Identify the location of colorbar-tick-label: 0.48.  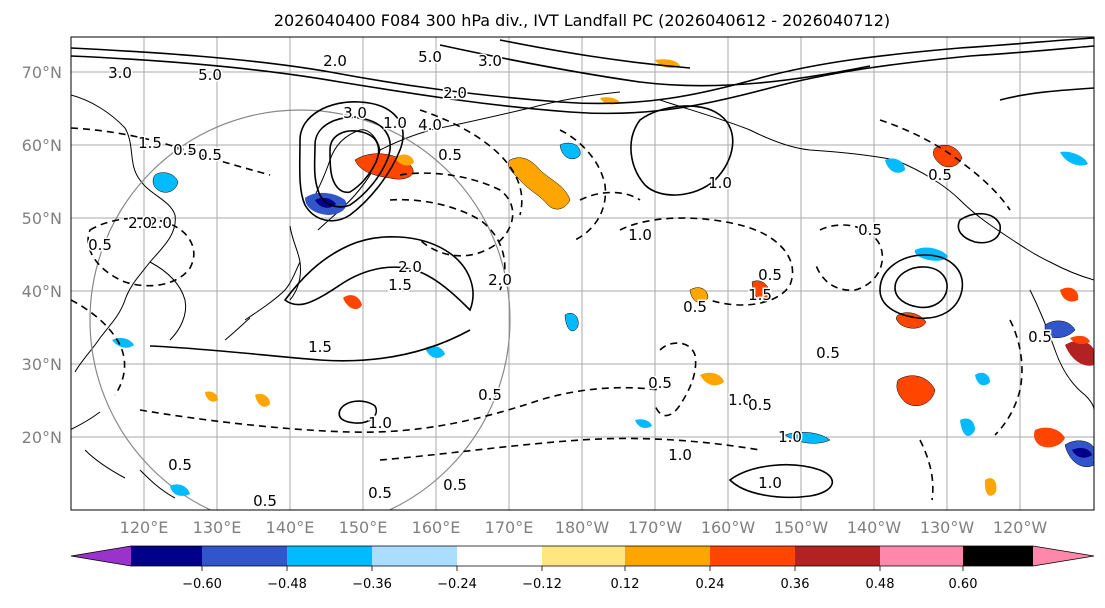
(880, 584).